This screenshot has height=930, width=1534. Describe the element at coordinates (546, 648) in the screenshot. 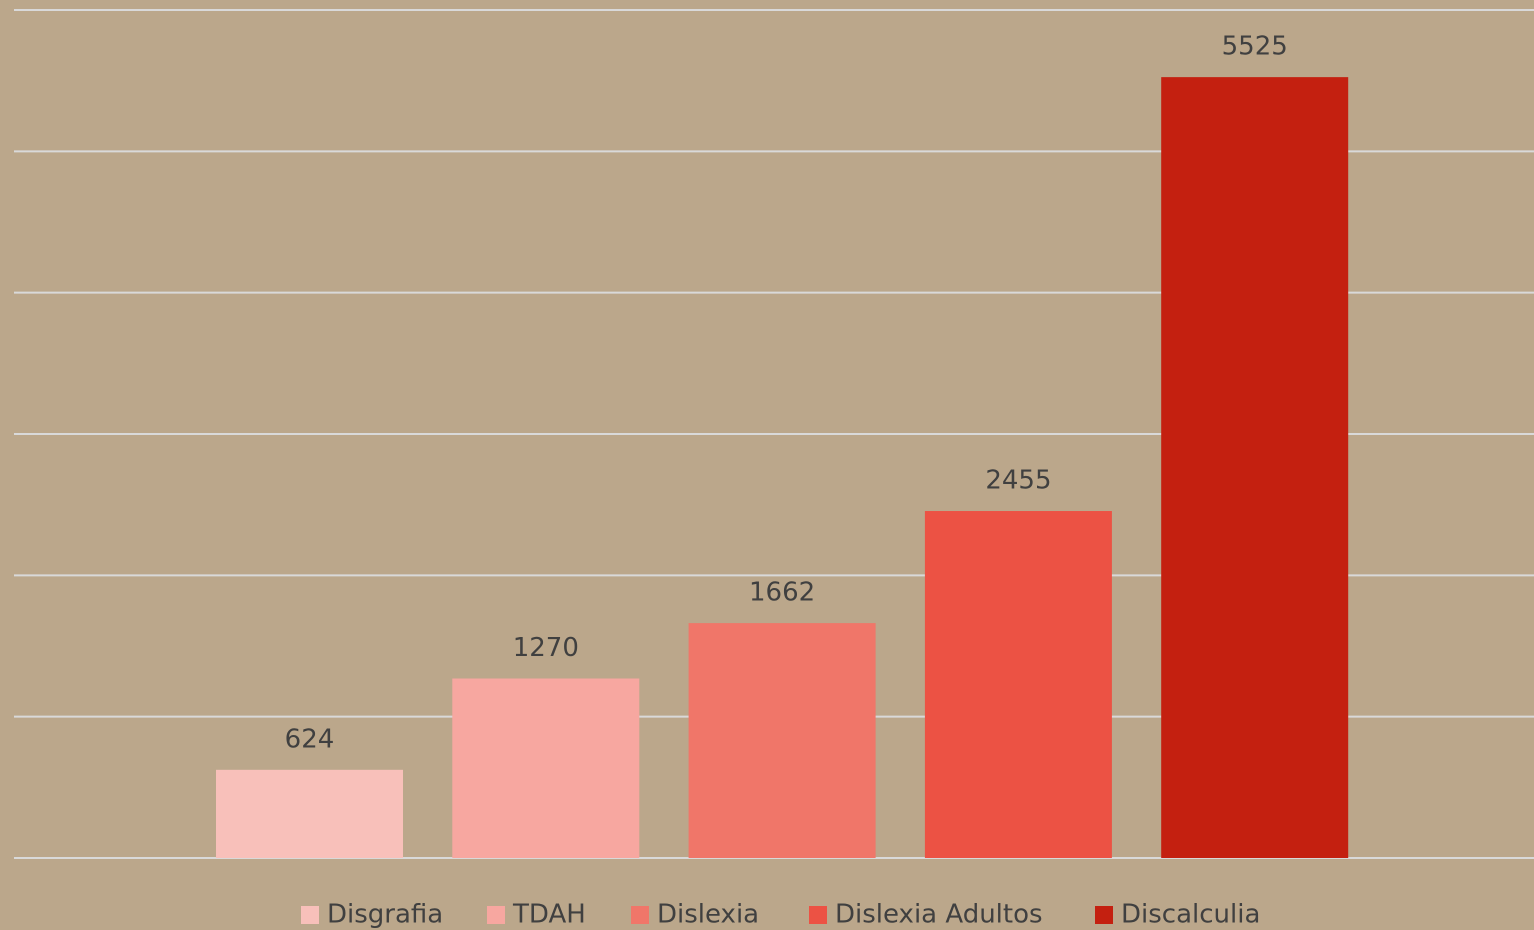

I see `data-label: 1270` at that location.